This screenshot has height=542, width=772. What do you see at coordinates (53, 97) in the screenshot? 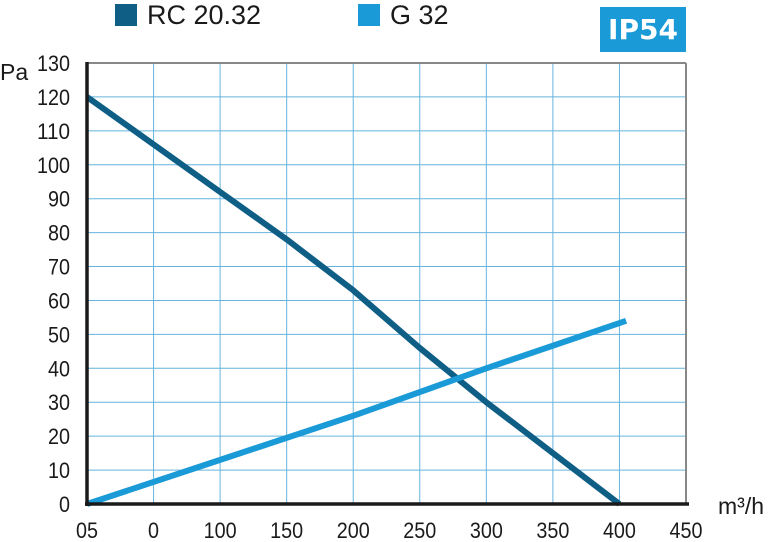
I see `y-tick-label: 120` at bounding box center [53, 97].